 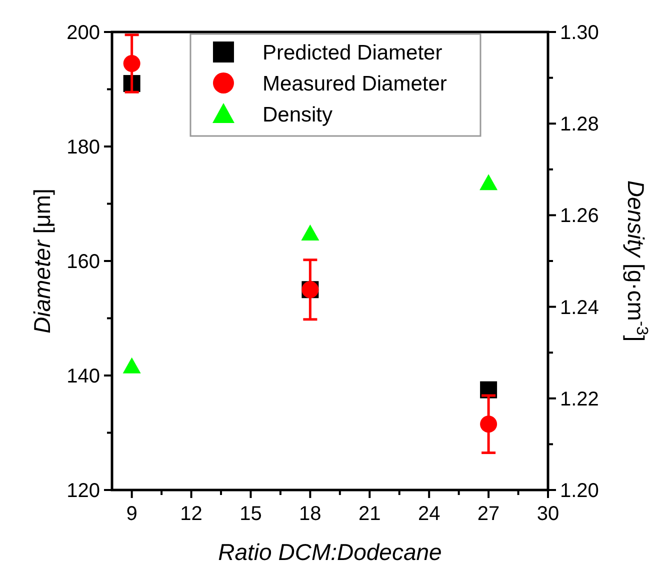 I want to click on legend-label: Measured Diameter, so click(x=354, y=84).